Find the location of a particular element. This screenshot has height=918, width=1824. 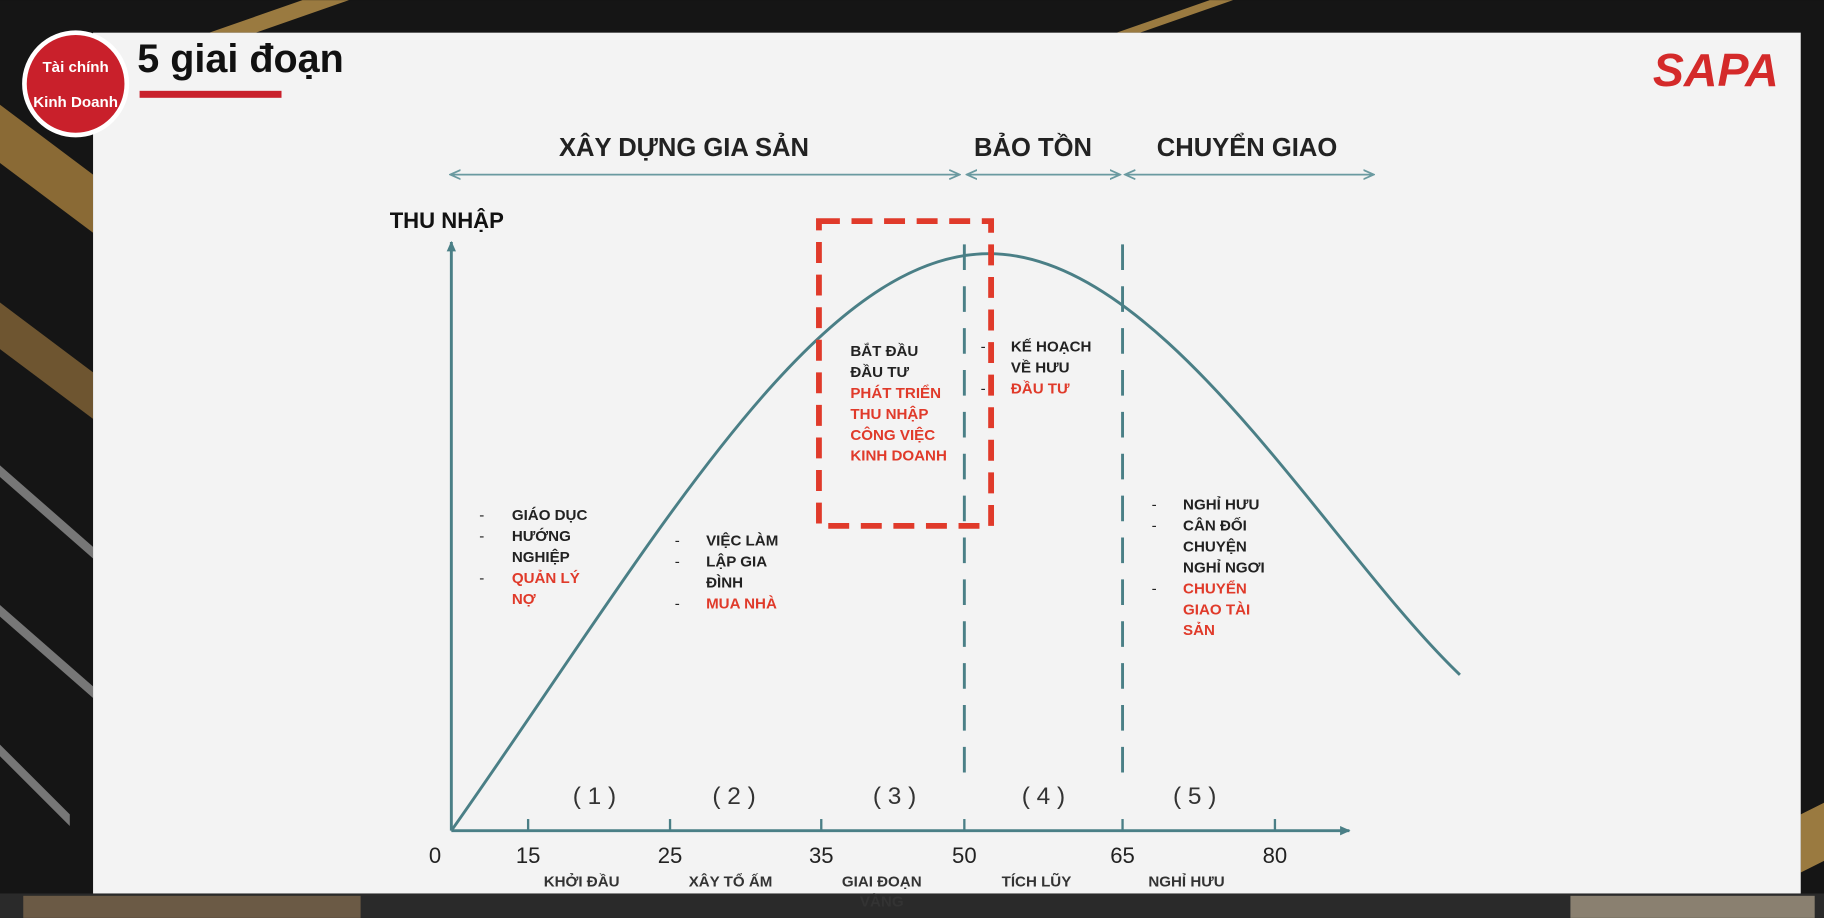

stage-item: NGHỈ HƯU is located at coordinates (1221, 505).